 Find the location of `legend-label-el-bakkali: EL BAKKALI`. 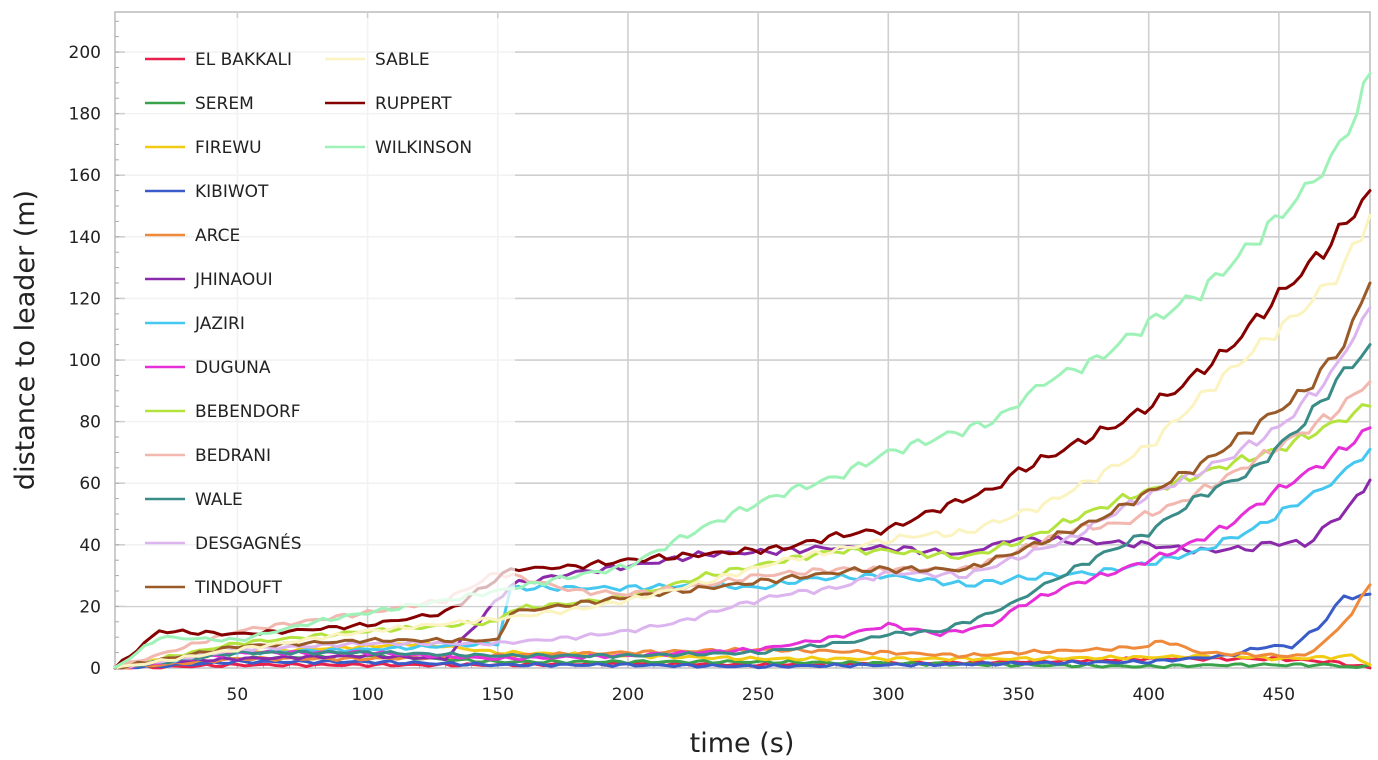

legend-label-el-bakkali: EL BAKKALI is located at coordinates (243, 60).